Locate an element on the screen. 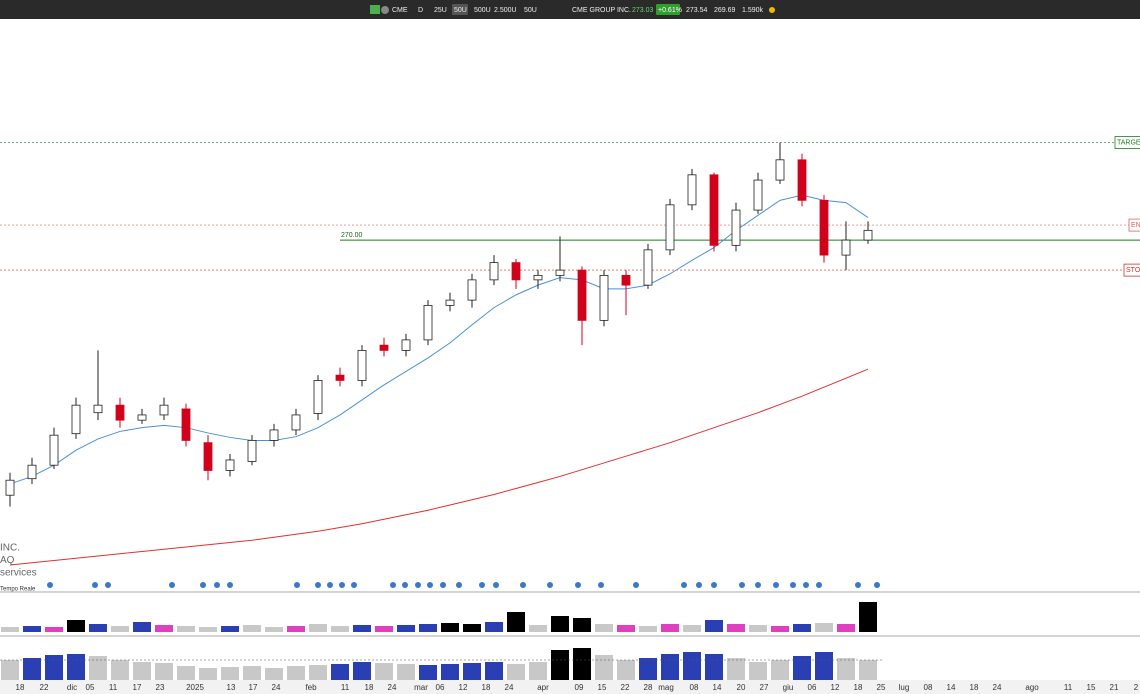 This screenshot has height=694, width=1140. x-tick-label: 22 is located at coordinates (44, 687).